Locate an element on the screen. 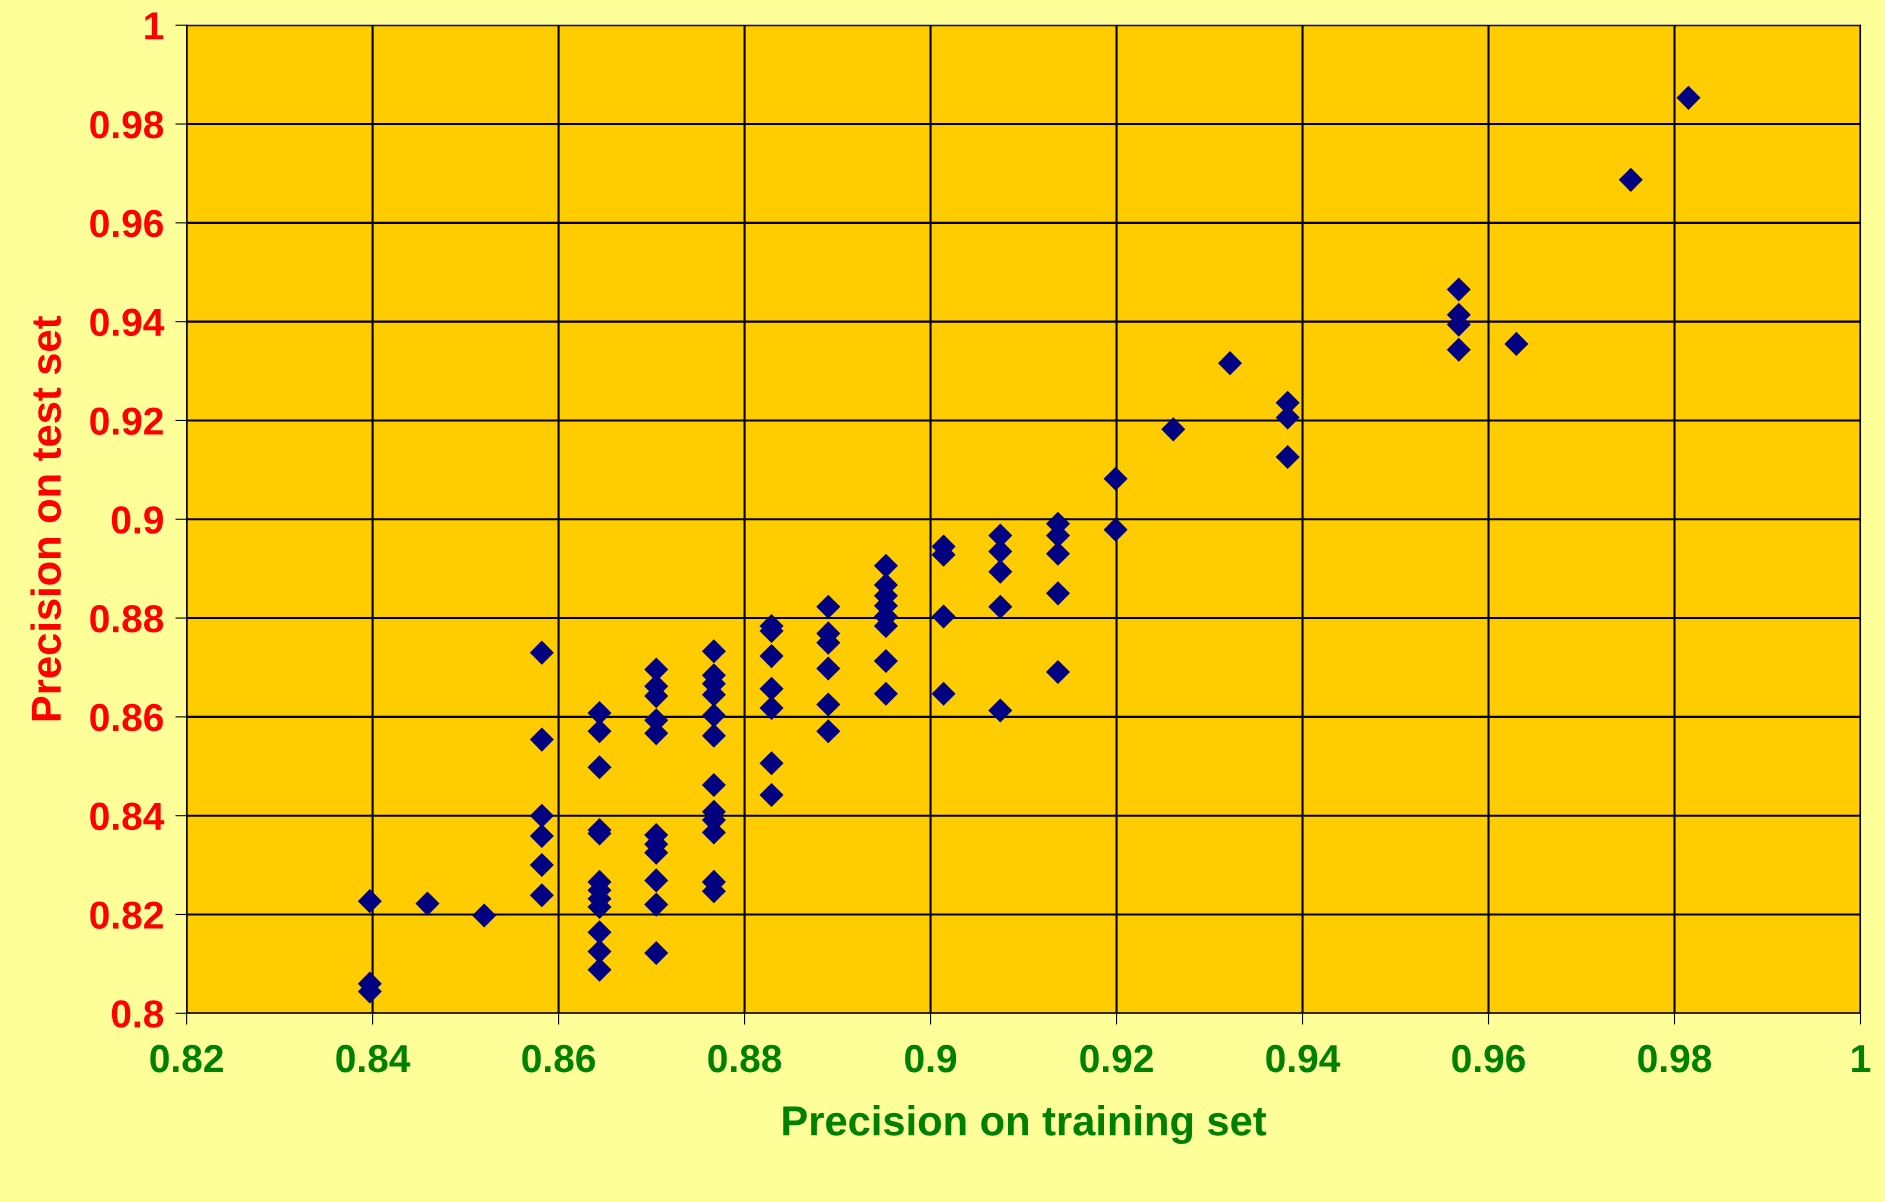 This screenshot has width=1885, height=1202. y-tick-label: 0.82 is located at coordinates (126, 915).